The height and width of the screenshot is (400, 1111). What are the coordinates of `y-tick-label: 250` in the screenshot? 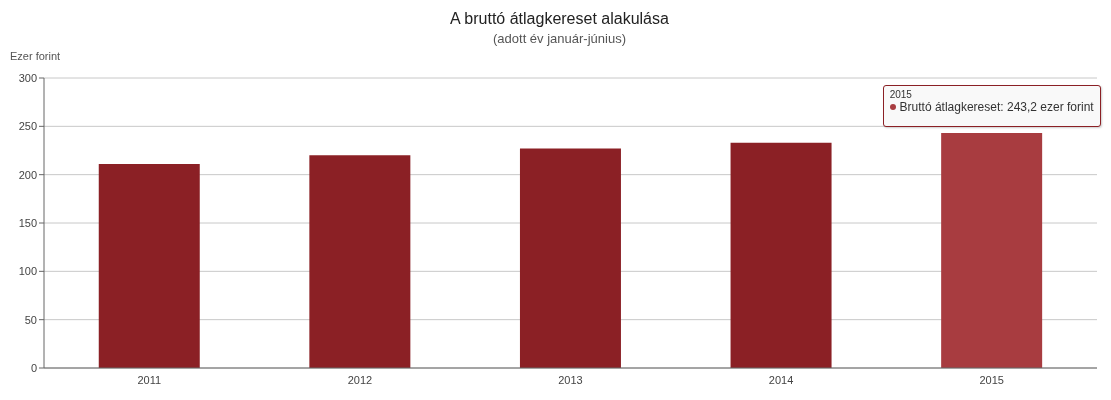 It's located at (27, 126).